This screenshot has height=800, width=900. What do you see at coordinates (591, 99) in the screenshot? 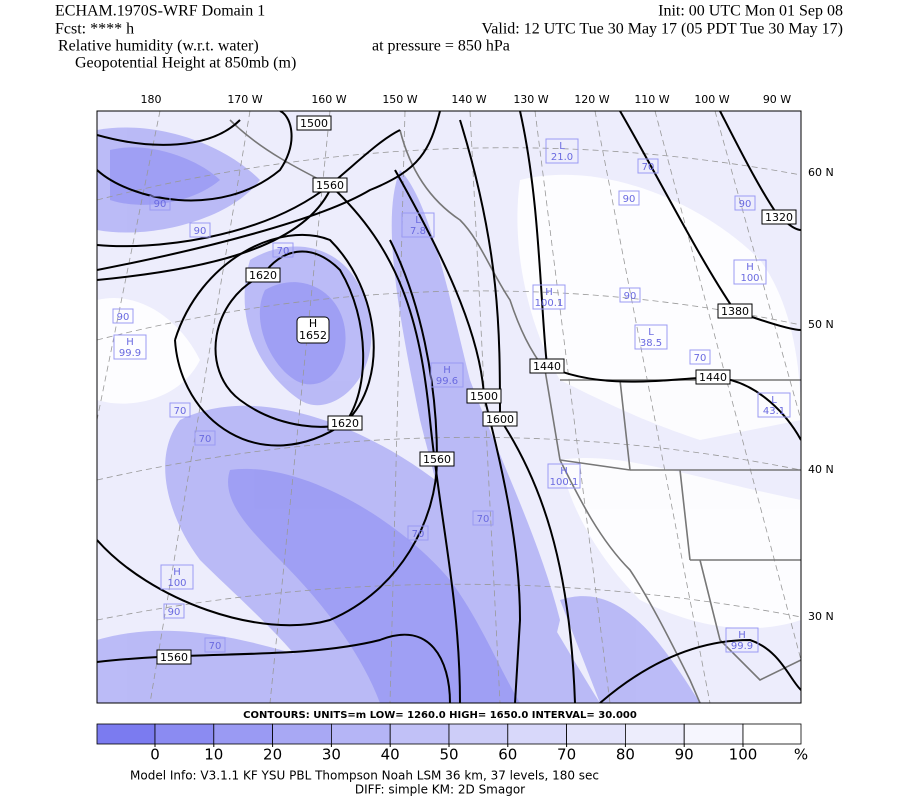
I see `longitude-label: 120 W` at bounding box center [591, 99].